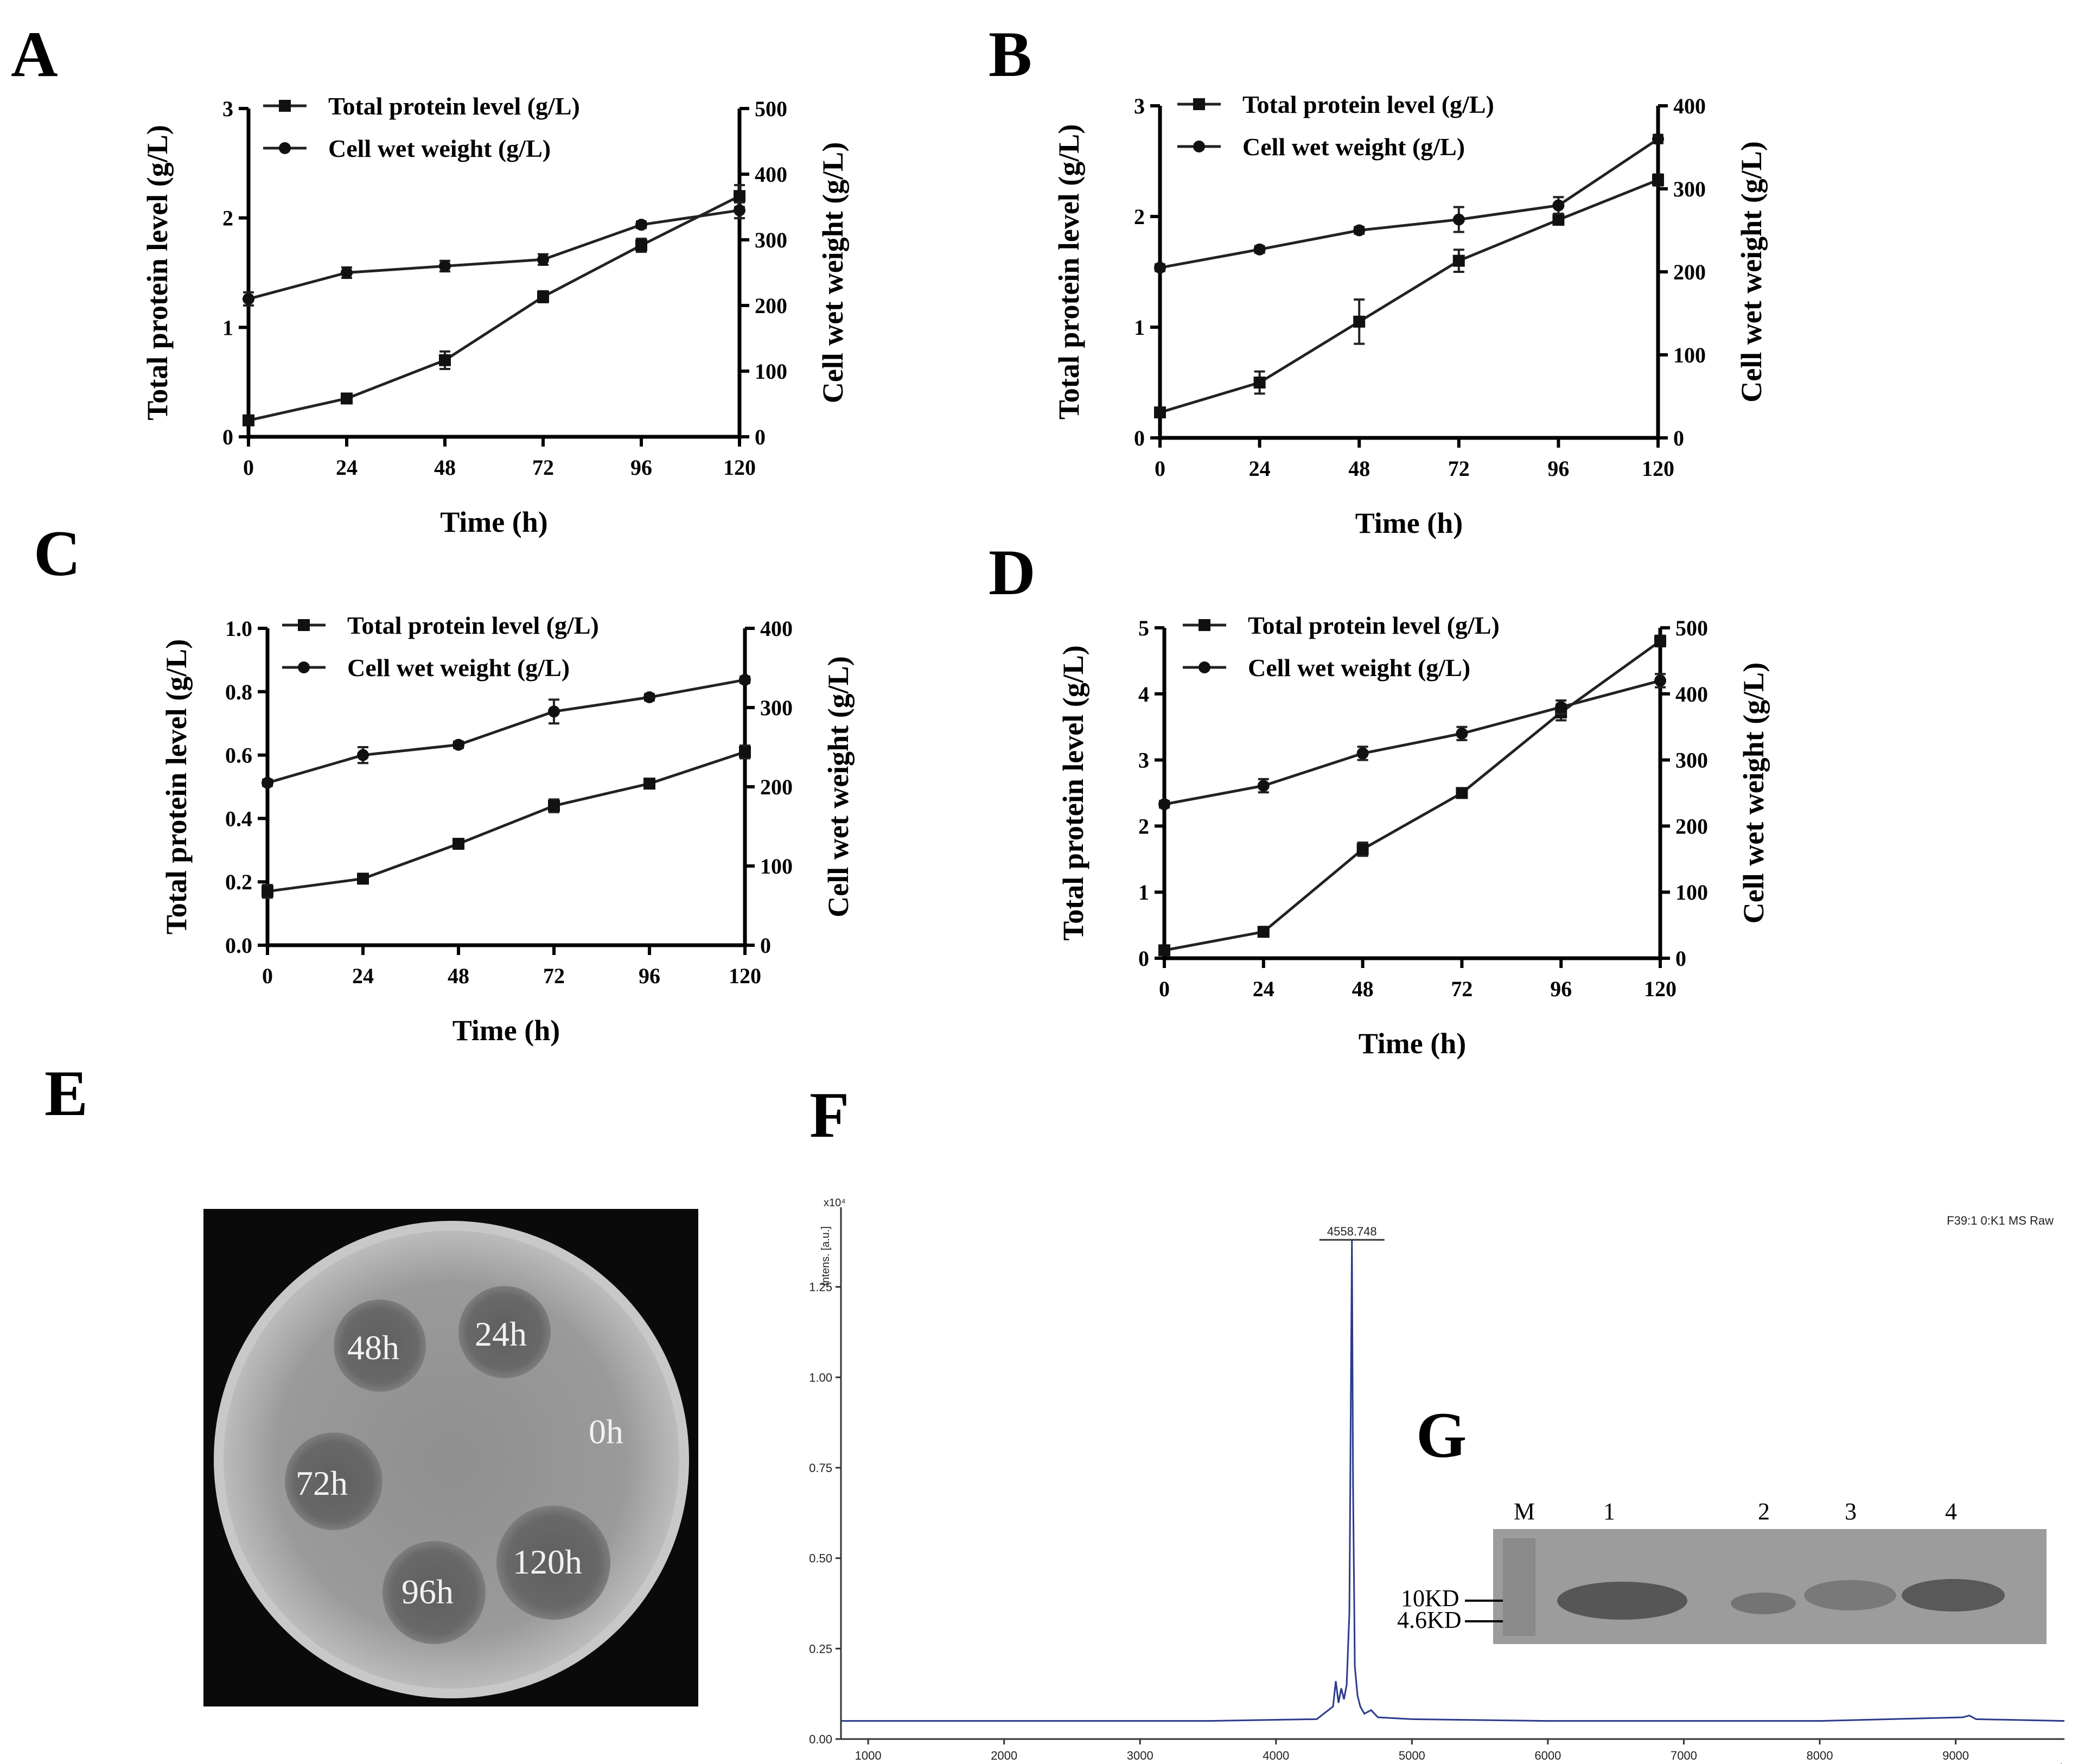 This screenshot has width=2078, height=1764. Describe the element at coordinates (227, 109) in the screenshot. I see `chart-a-y-tick-label: 3` at that location.